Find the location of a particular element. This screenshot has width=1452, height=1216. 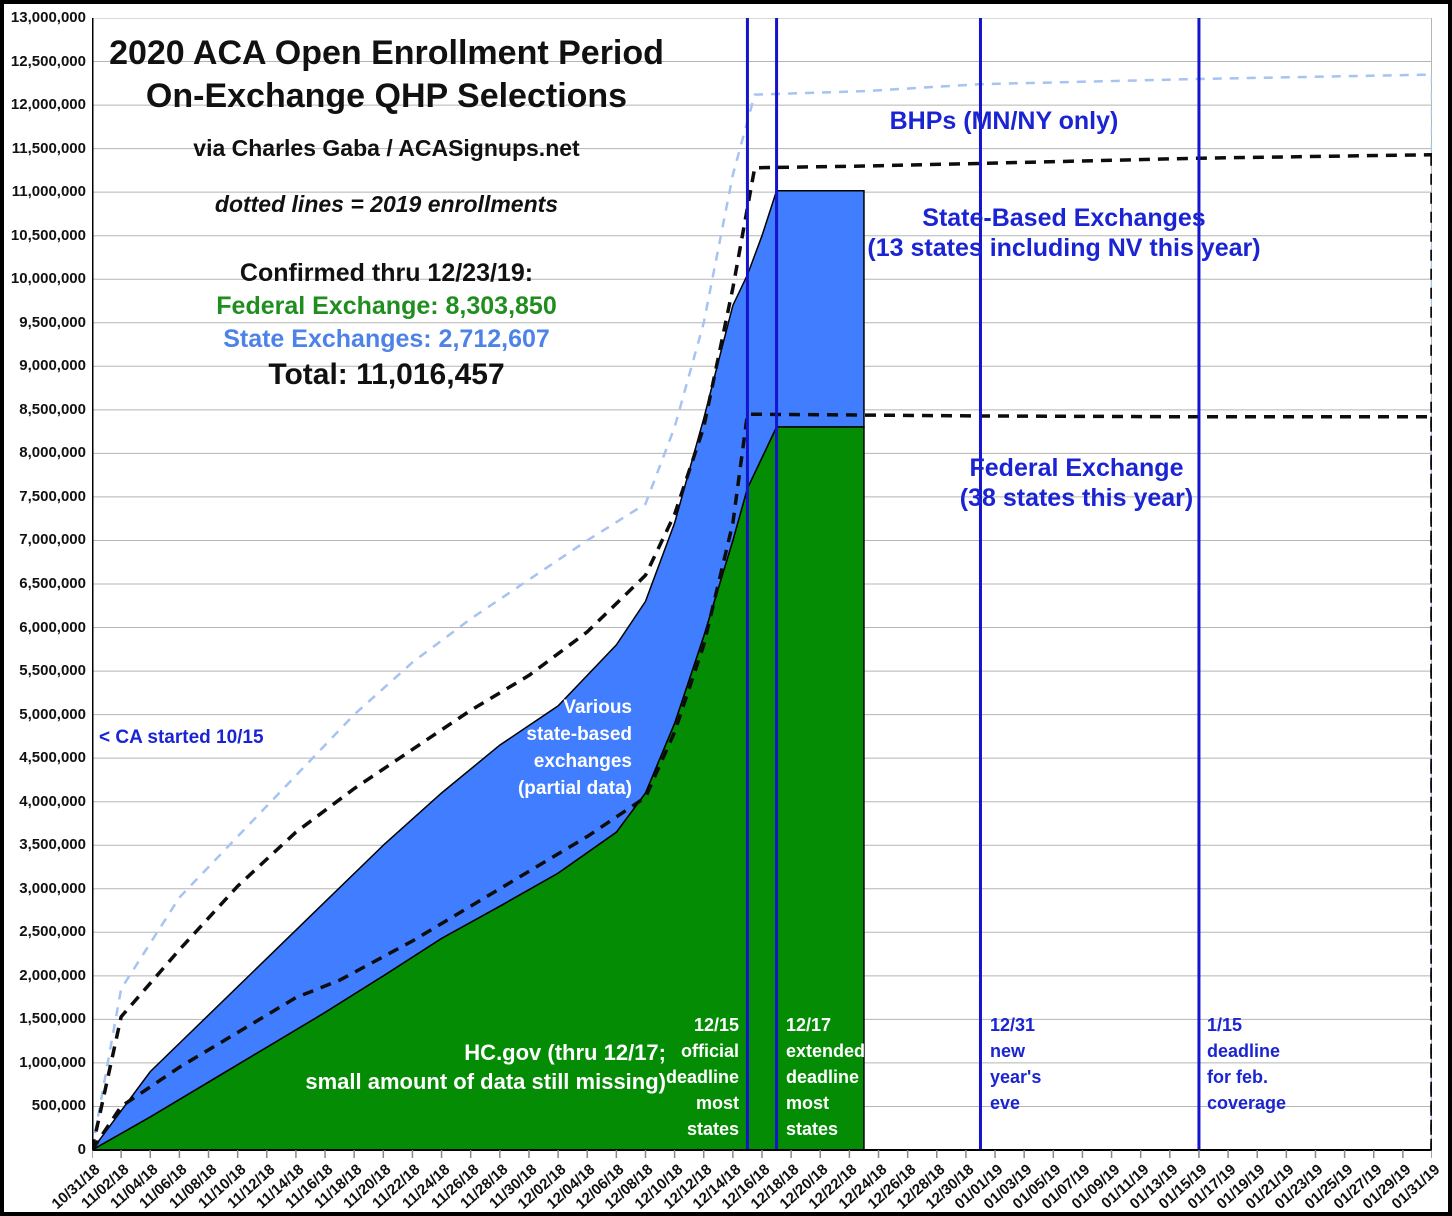

y-axis-label: 2,000,000 is located at coordinates (52, 975).